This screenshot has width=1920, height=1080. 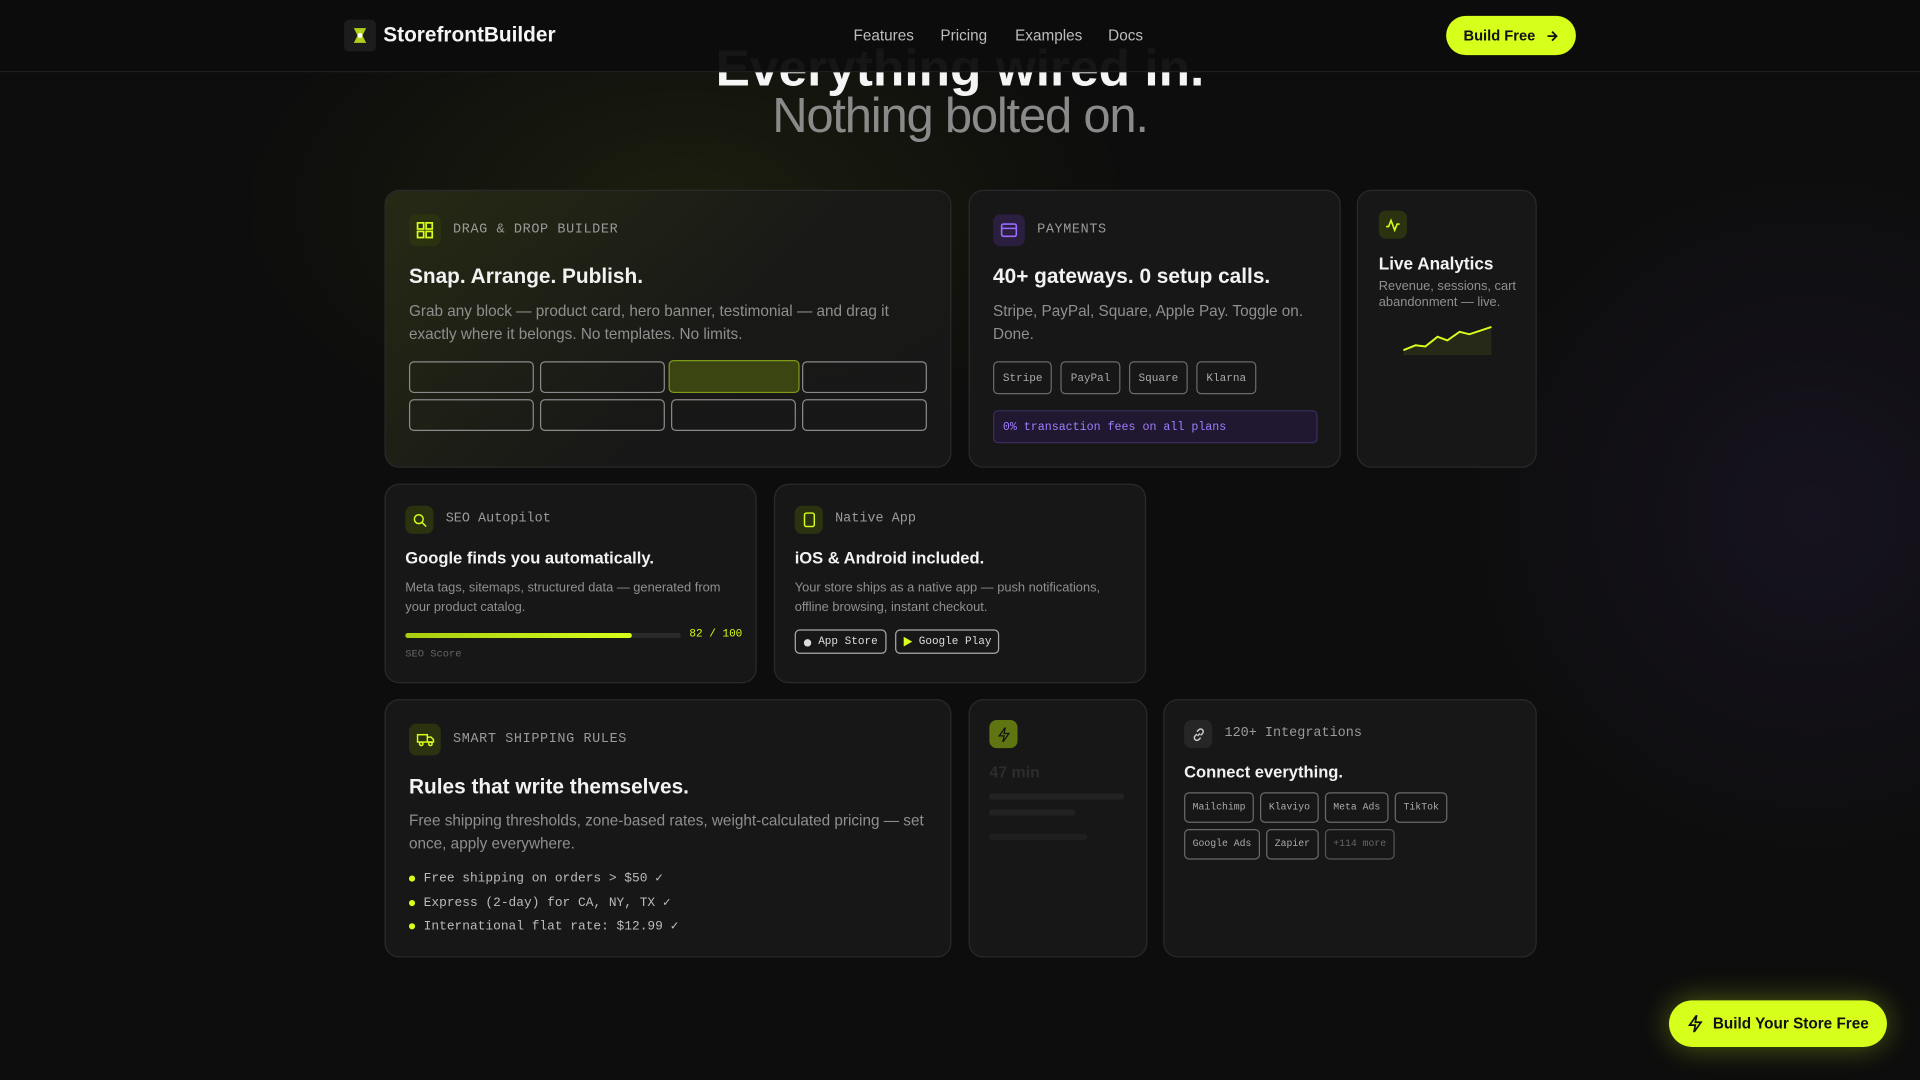 I want to click on integration-chip: TikTok, so click(x=1421, y=807).